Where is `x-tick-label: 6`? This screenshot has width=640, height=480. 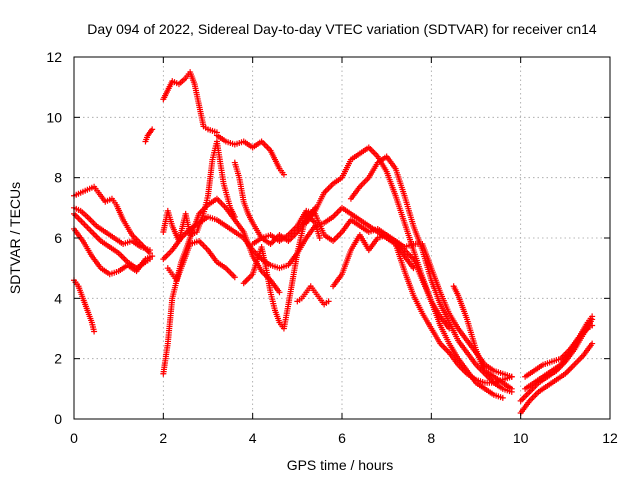 x-tick-label: 6 is located at coordinates (342, 438).